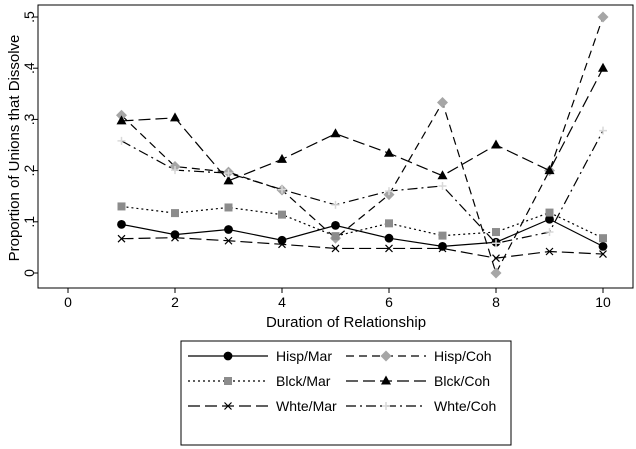 The image size is (636, 449). I want to click on y-tick-label: .1, so click(29, 222).